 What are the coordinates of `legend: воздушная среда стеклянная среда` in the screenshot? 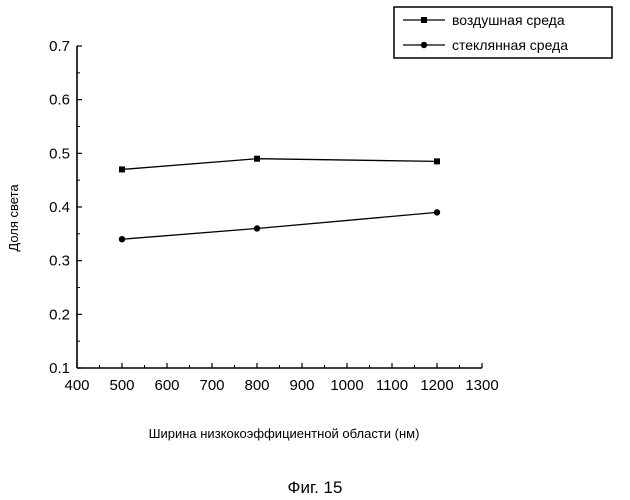 It's located at (503, 32).